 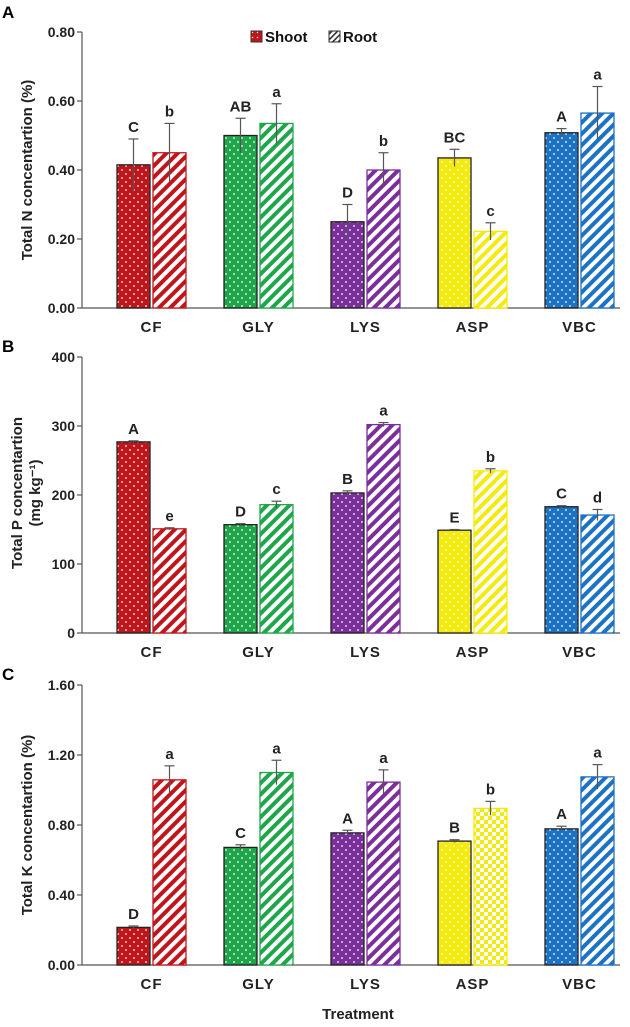 I want to click on legend-swatch-shoot, so click(x=256, y=36).